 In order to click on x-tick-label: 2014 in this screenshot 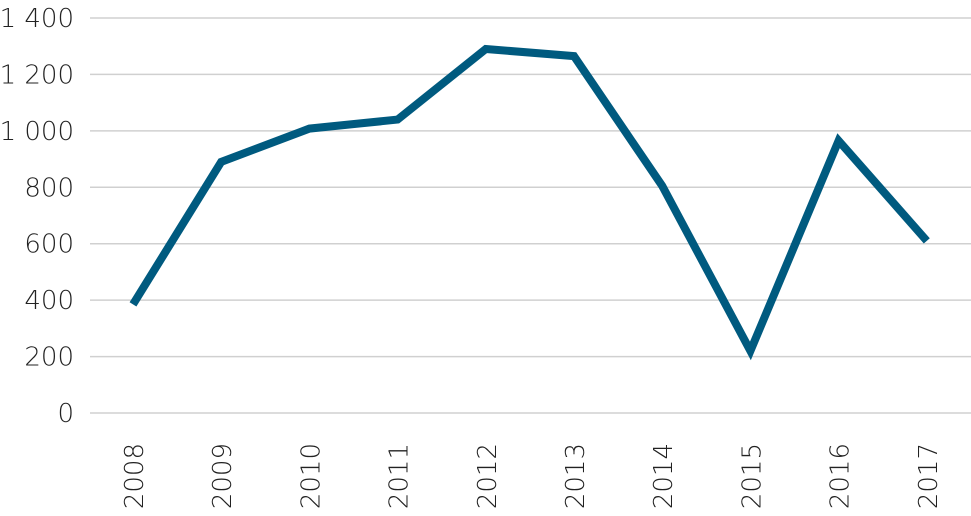, I will do `click(664, 476)`.